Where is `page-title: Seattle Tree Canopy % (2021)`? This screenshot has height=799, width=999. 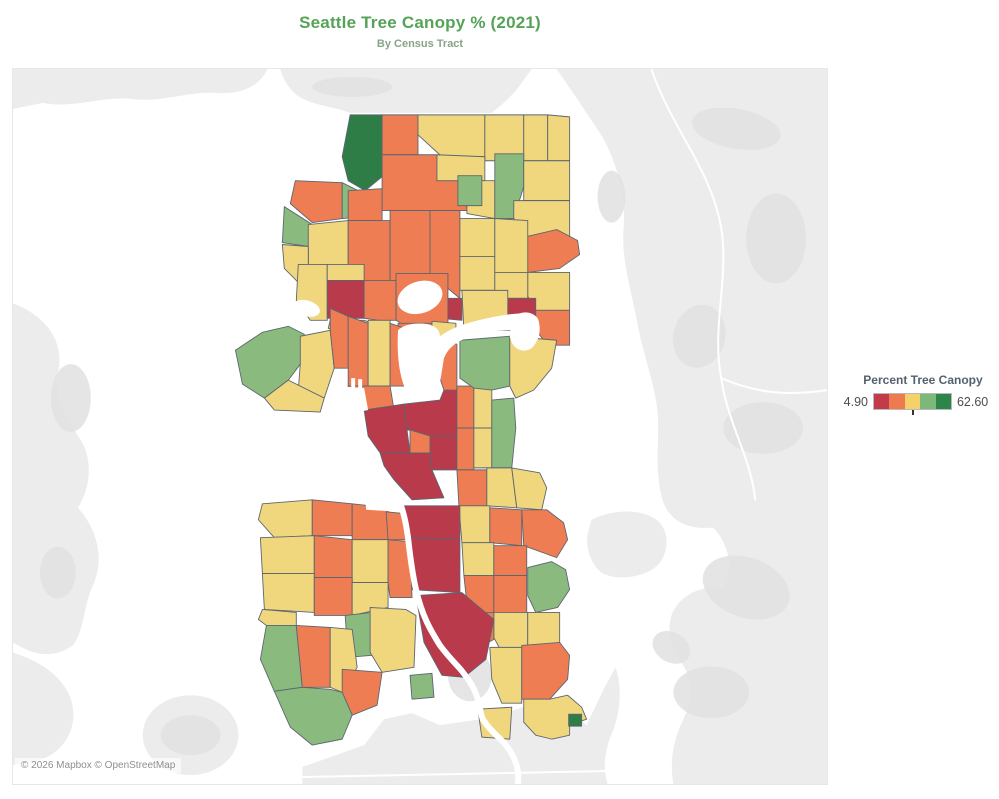 page-title: Seattle Tree Canopy % (2021) is located at coordinates (420, 22).